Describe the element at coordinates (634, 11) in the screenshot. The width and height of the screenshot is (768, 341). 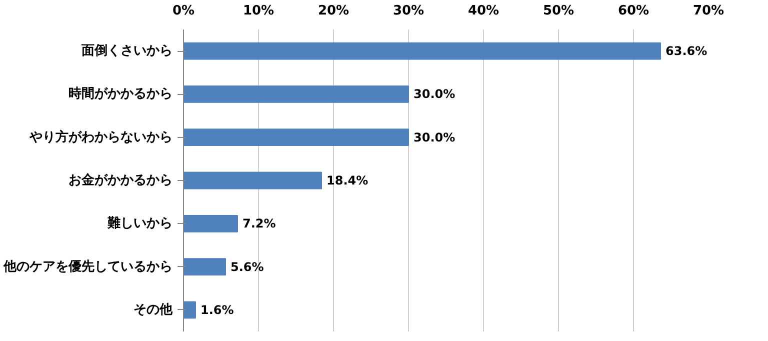
I see `x-tick-label: 60%` at that location.